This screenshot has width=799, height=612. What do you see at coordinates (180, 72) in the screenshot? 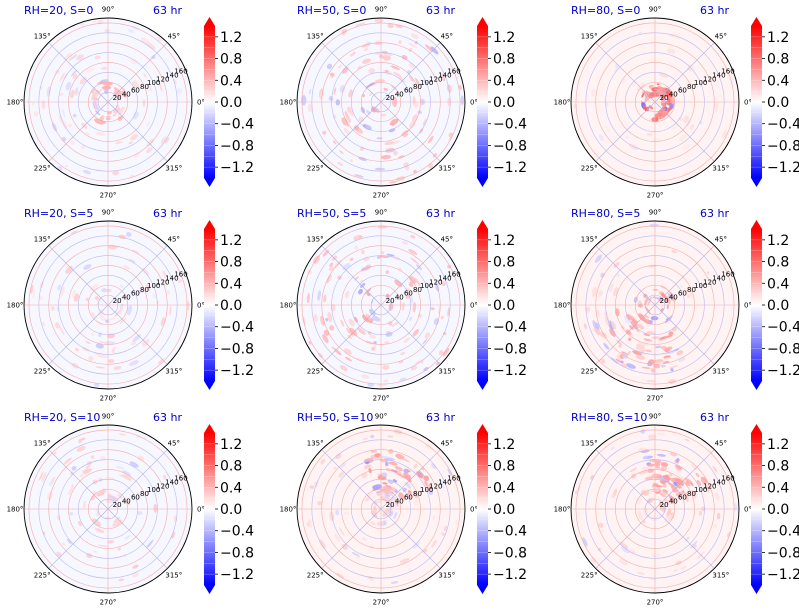
I see `radial-tick-label: 160` at bounding box center [180, 72].